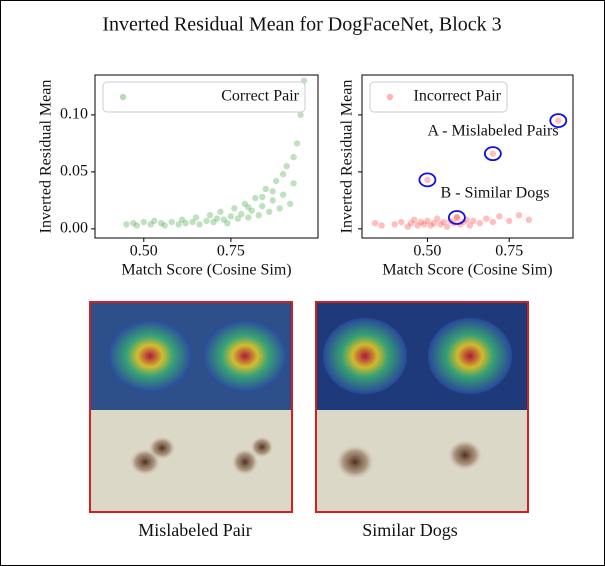 This screenshot has height=566, width=605. What do you see at coordinates (492, 131) in the screenshot?
I see `annotation: A - Mislabeled Pairs` at bounding box center [492, 131].